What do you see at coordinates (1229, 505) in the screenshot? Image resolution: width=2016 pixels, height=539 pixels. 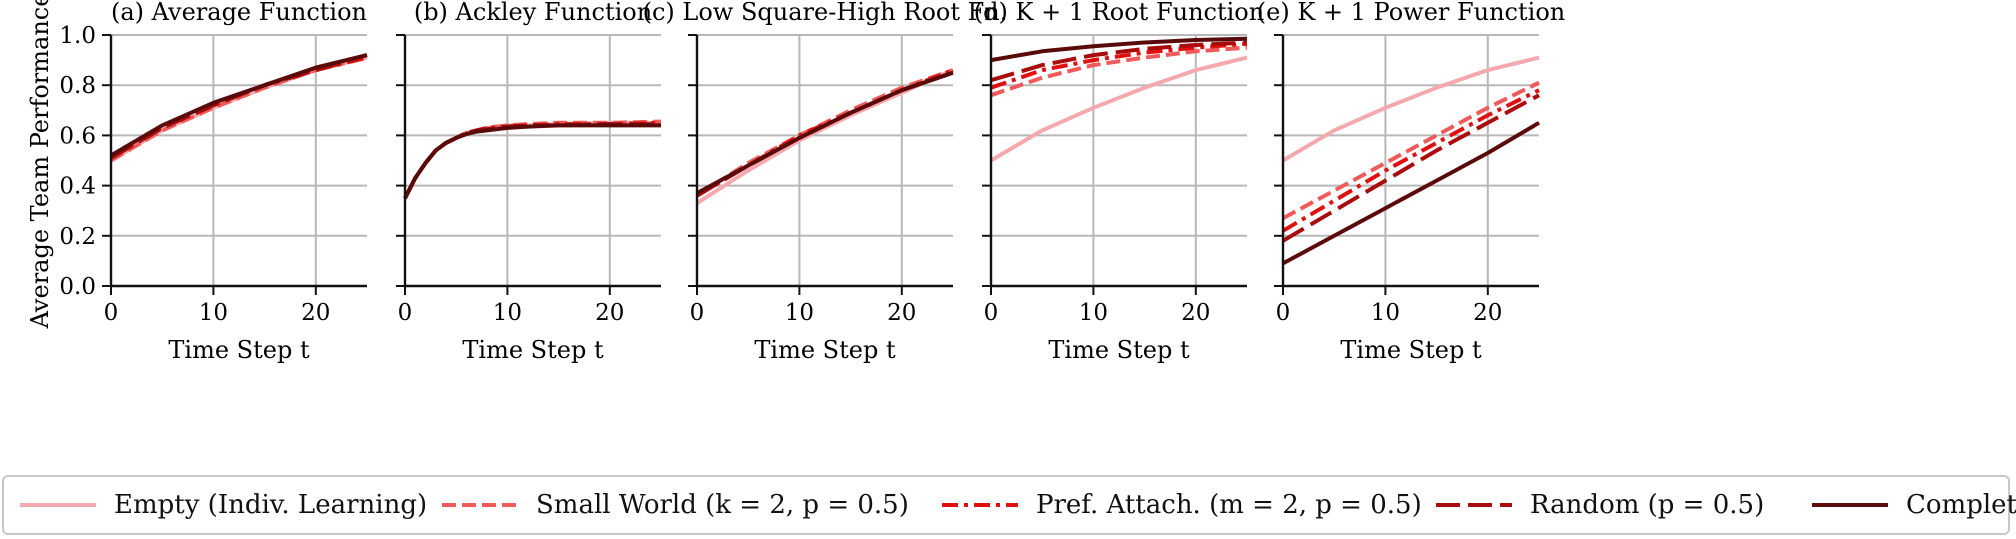 I see `legend-label-pref-attach: Pref. Attach. (m = 2, p = 0.5)` at bounding box center [1229, 505].